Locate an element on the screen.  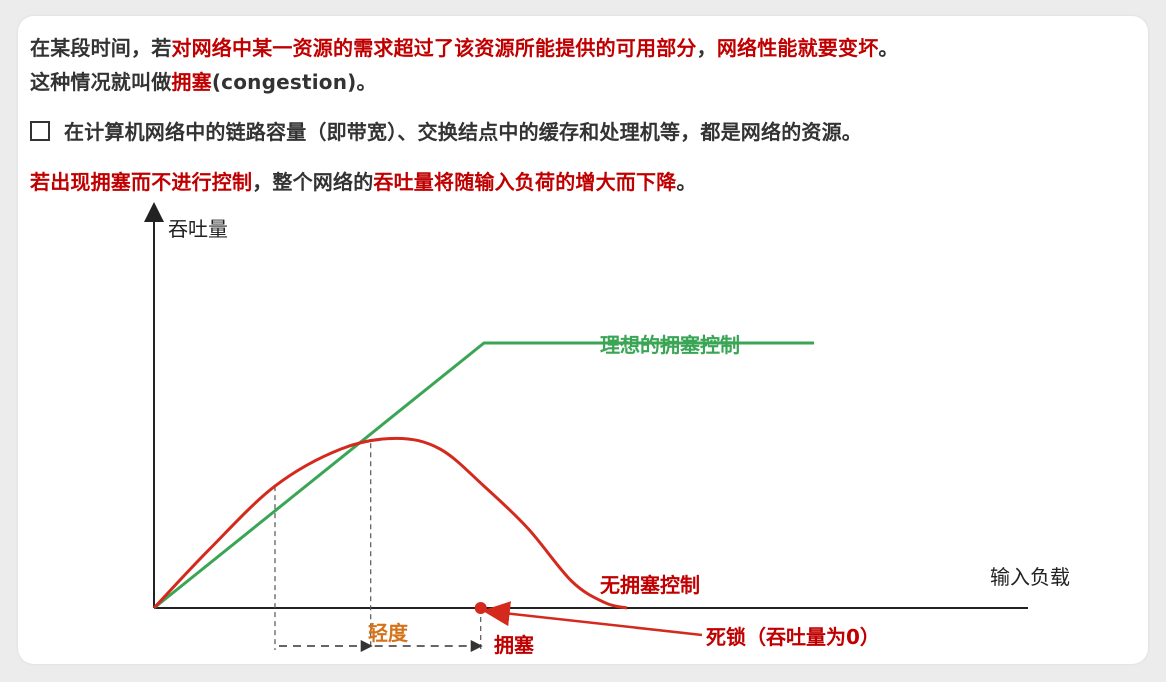
deadlock-label: 死锁（吞吐量为0） is located at coordinates (793, 637).